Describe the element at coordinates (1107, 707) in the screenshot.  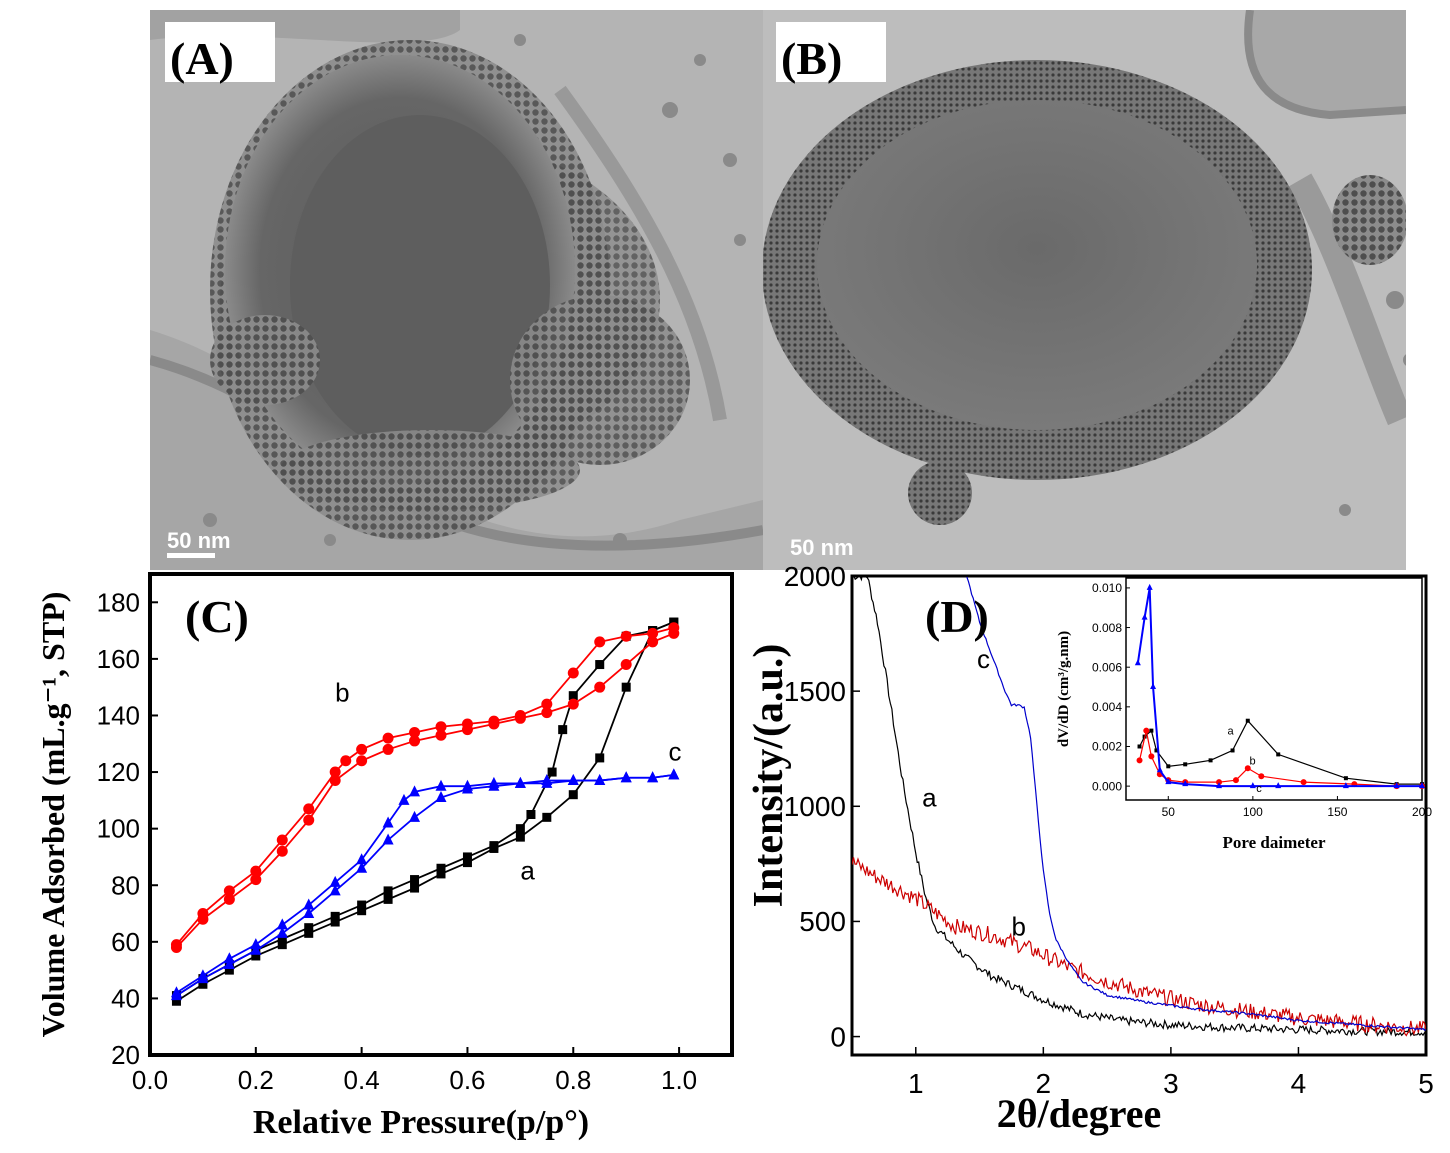
I see `y-tick-label: 0.004` at that location.